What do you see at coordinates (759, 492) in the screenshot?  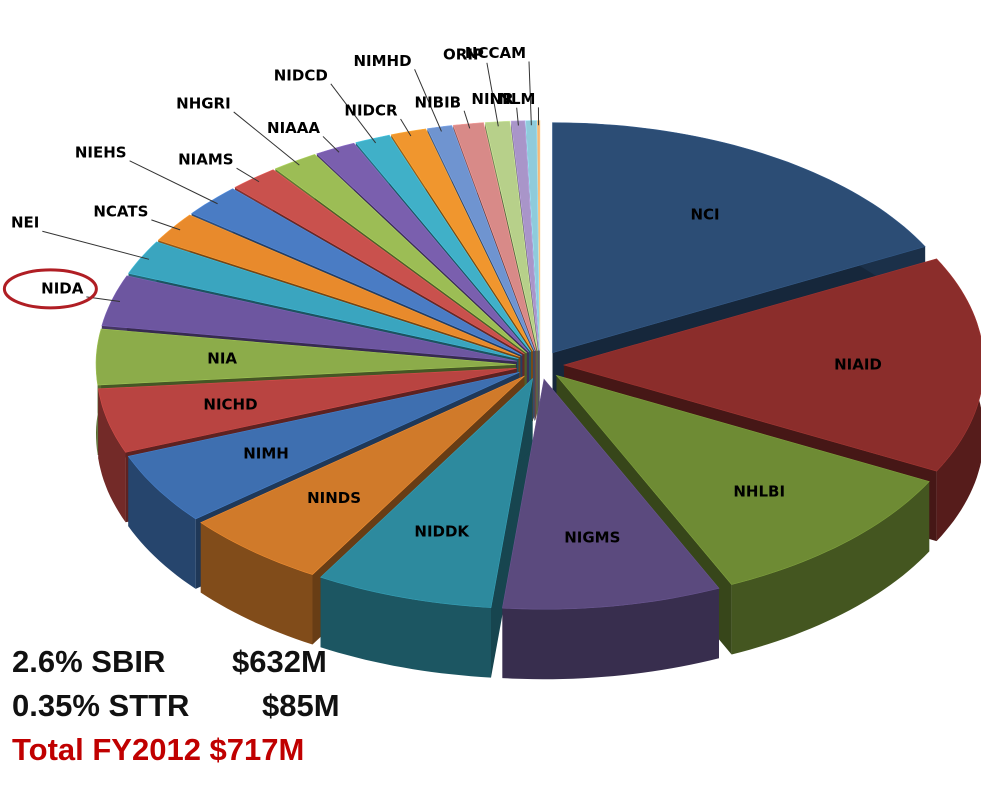 I see `slice-label: NHLBI` at bounding box center [759, 492].